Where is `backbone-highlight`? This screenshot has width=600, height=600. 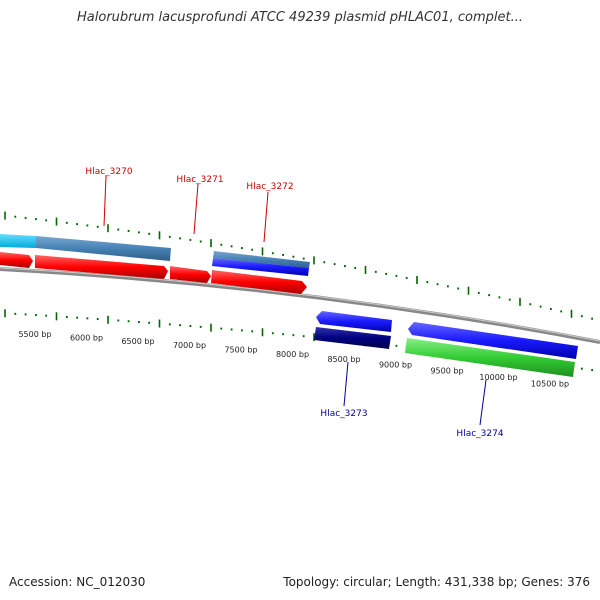
backbone-highlight is located at coordinates (300, 304).